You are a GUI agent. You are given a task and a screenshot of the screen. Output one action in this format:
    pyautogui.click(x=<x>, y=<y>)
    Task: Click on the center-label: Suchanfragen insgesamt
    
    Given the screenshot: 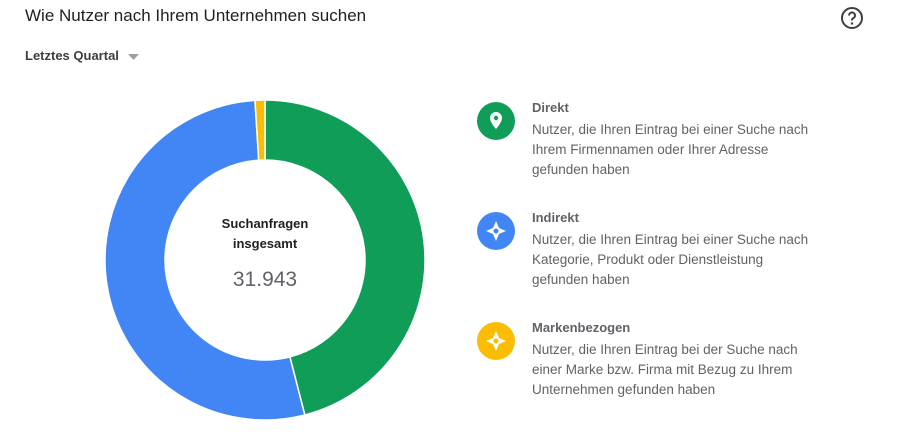 What is the action you would take?
    pyautogui.click(x=265, y=233)
    